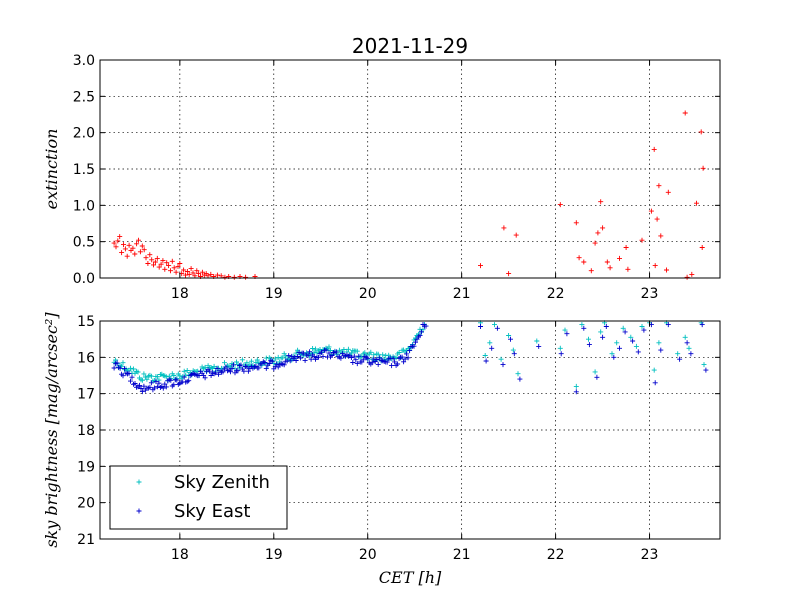  What do you see at coordinates (84, 243) in the screenshot?
I see `extinction-y-tick-label: 0.5` at bounding box center [84, 243].